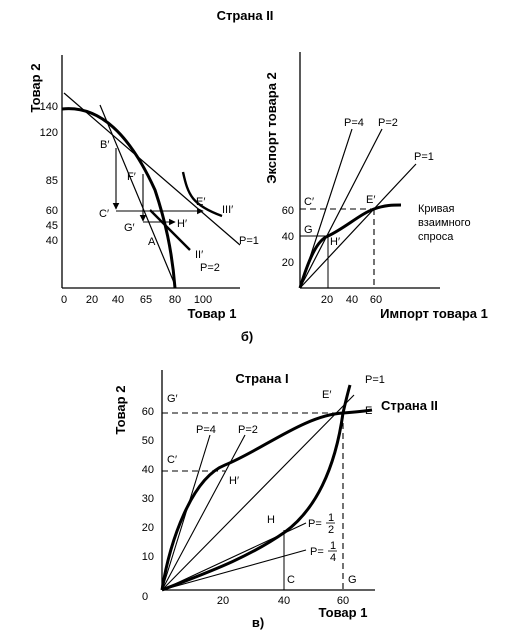 Image resolution: width=524 pixels, height=632 pixels. What do you see at coordinates (354, 123) in the screenshot?
I see `ray-p4-label: P=4` at bounding box center [354, 123].